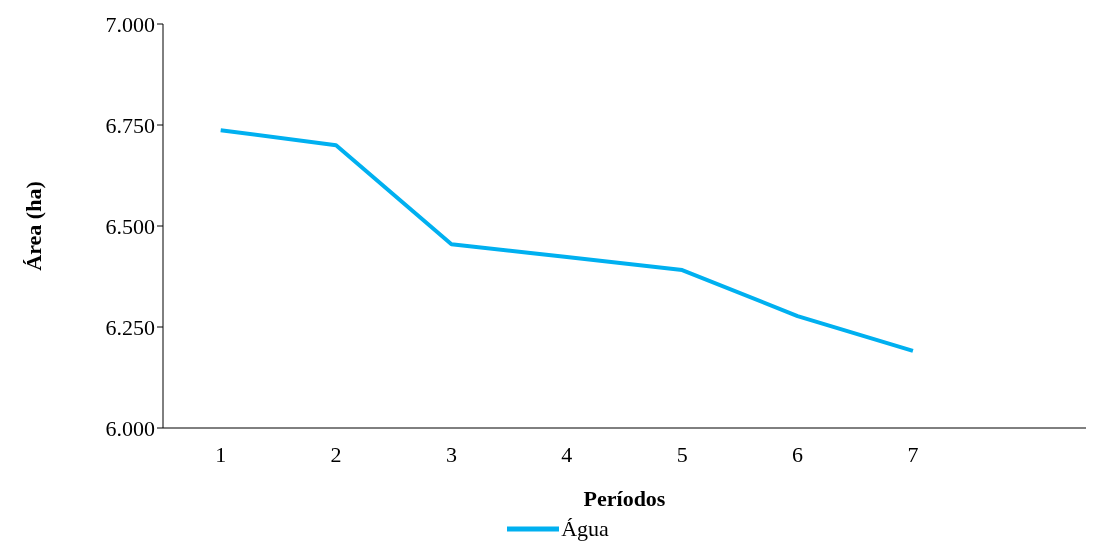 The height and width of the screenshot is (560, 1094). Describe the element at coordinates (913, 454) in the screenshot. I see `x-tick-label: 7` at that location.